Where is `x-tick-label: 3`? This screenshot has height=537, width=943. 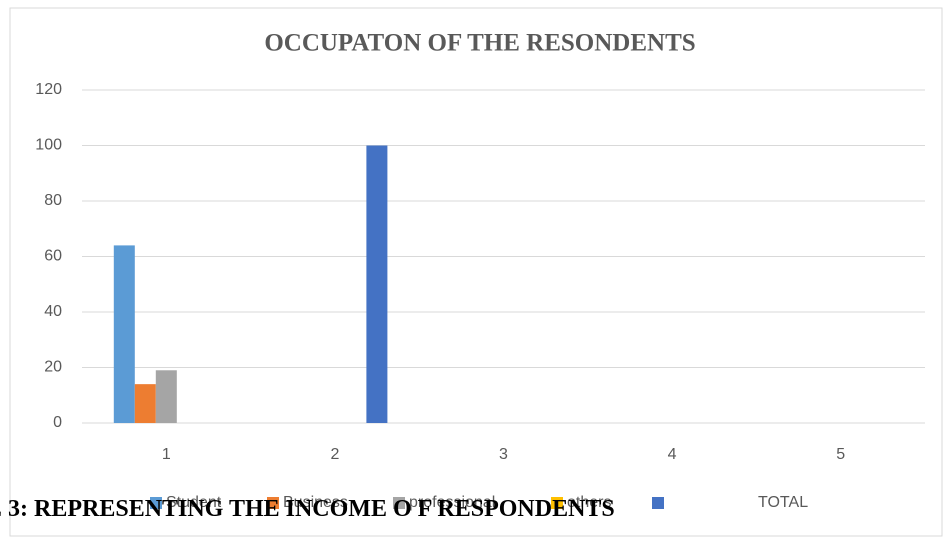
x-tick-label: 3 is located at coordinates (503, 454).